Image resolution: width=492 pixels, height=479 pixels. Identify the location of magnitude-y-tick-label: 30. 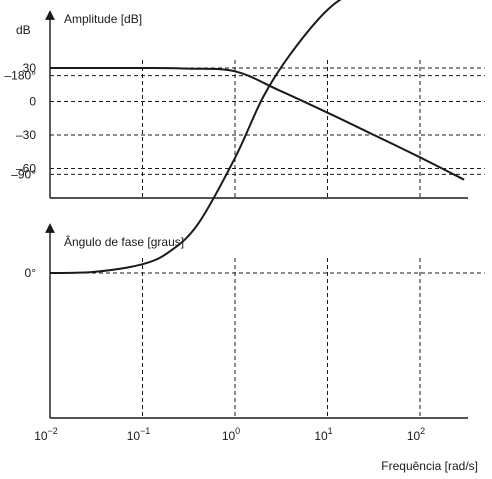
(30, 68).